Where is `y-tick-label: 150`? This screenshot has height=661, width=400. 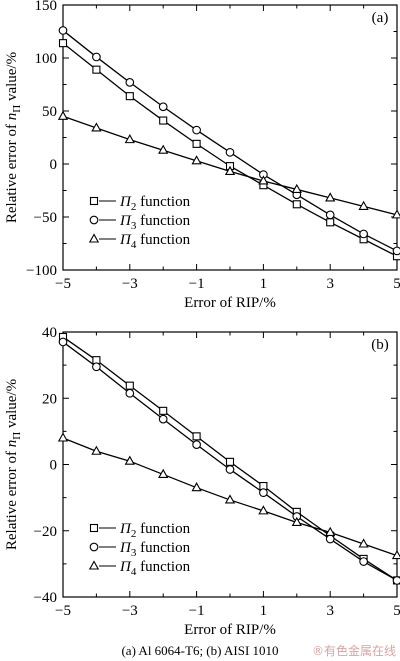 y-tick-label: 150 is located at coordinates (46, 7).